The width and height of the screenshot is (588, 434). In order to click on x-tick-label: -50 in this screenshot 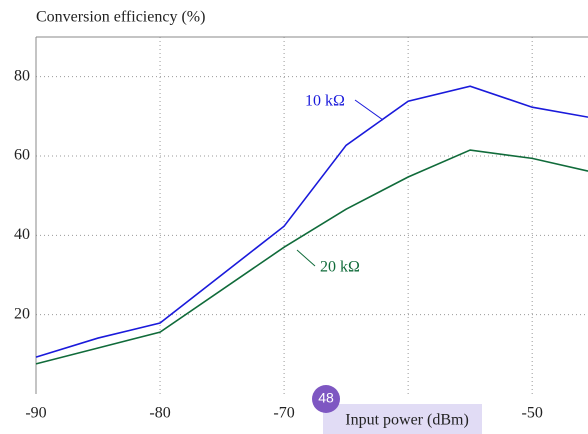, I will do `click(532, 413)`.